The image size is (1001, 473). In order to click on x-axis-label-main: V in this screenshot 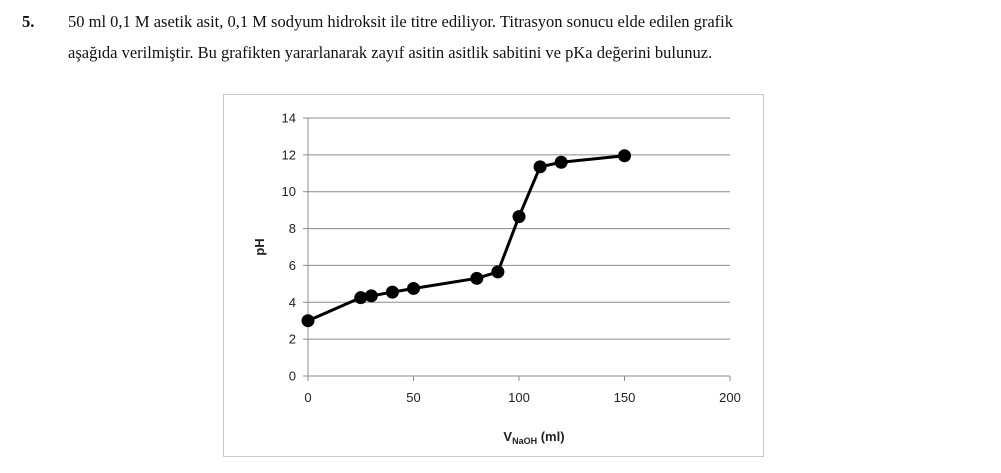, I will do `click(507, 436)`.